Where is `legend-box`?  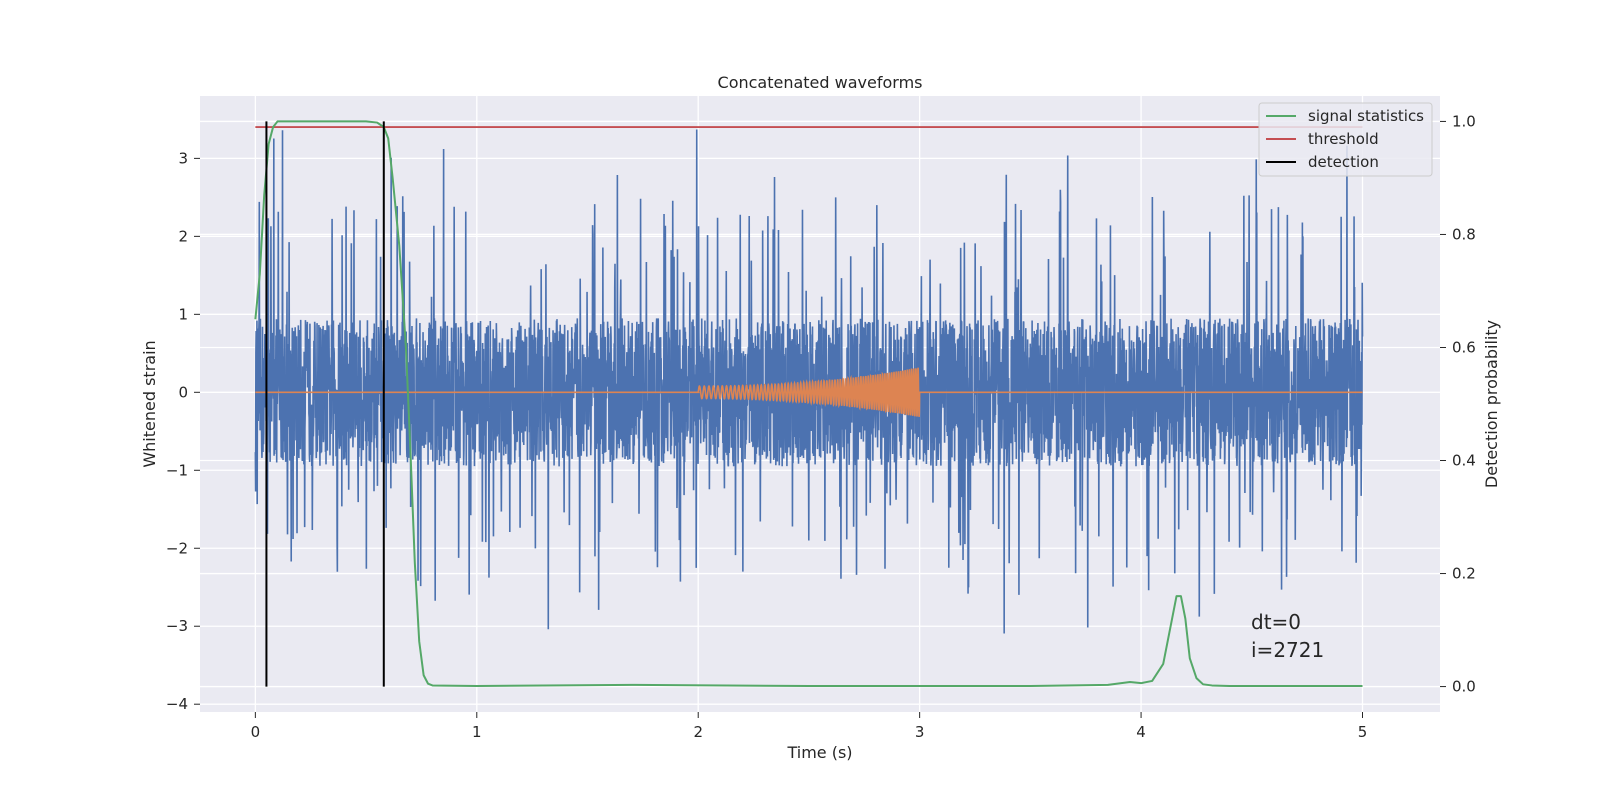 legend-box is located at coordinates (1345, 139).